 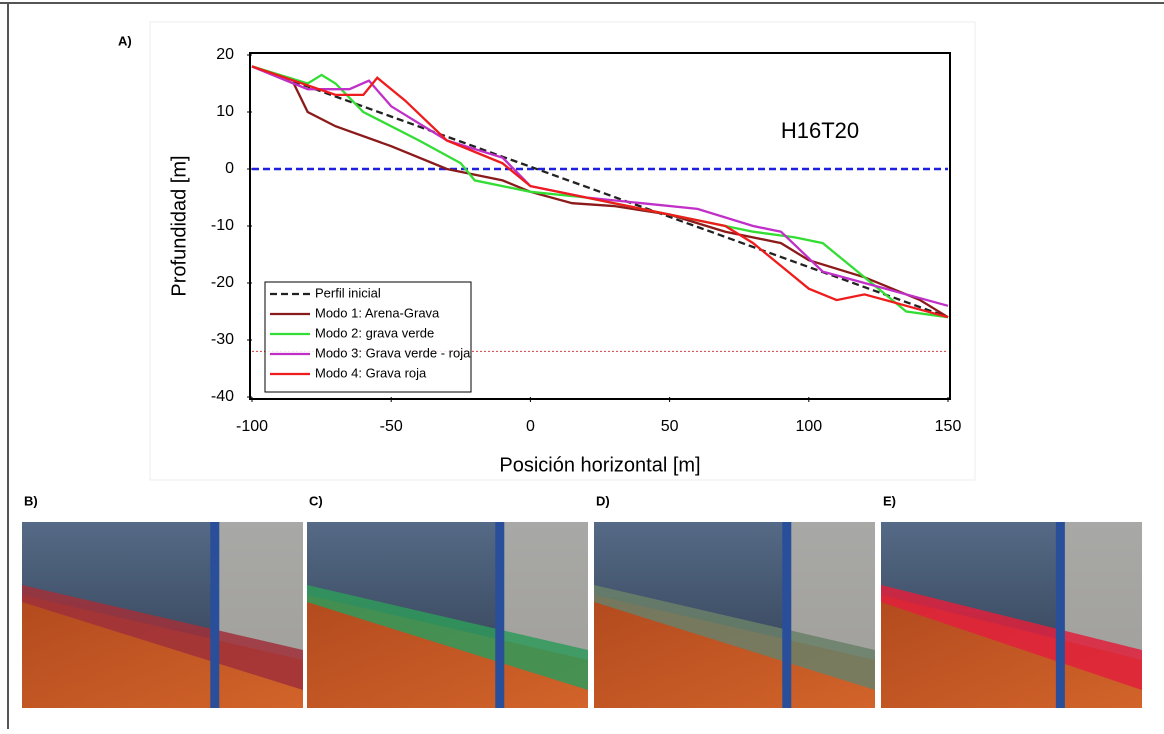 What do you see at coordinates (374, 332) in the screenshot?
I see `legend-label: Modo 2: grava verde` at bounding box center [374, 332].